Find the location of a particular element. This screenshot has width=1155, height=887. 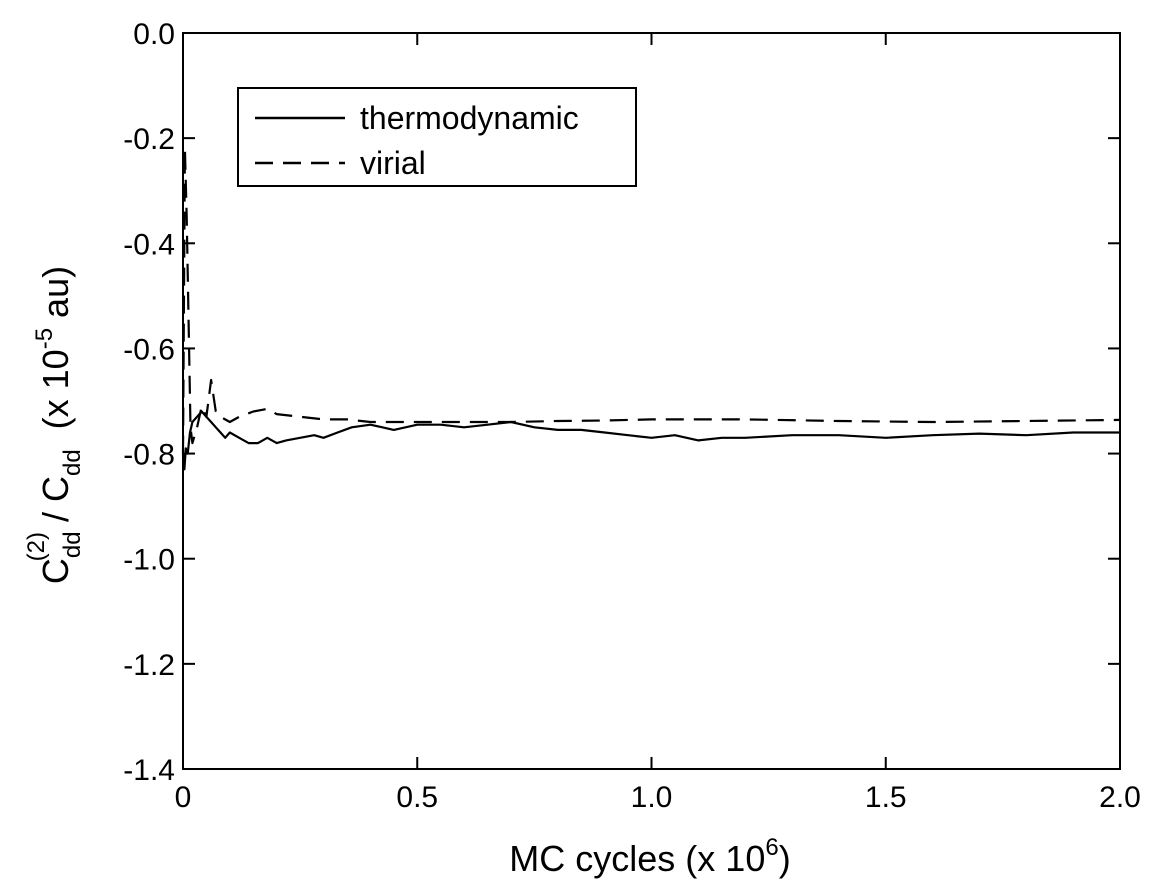

x-axis-label-prefix: MC cycles (x 10 is located at coordinates (637, 858).